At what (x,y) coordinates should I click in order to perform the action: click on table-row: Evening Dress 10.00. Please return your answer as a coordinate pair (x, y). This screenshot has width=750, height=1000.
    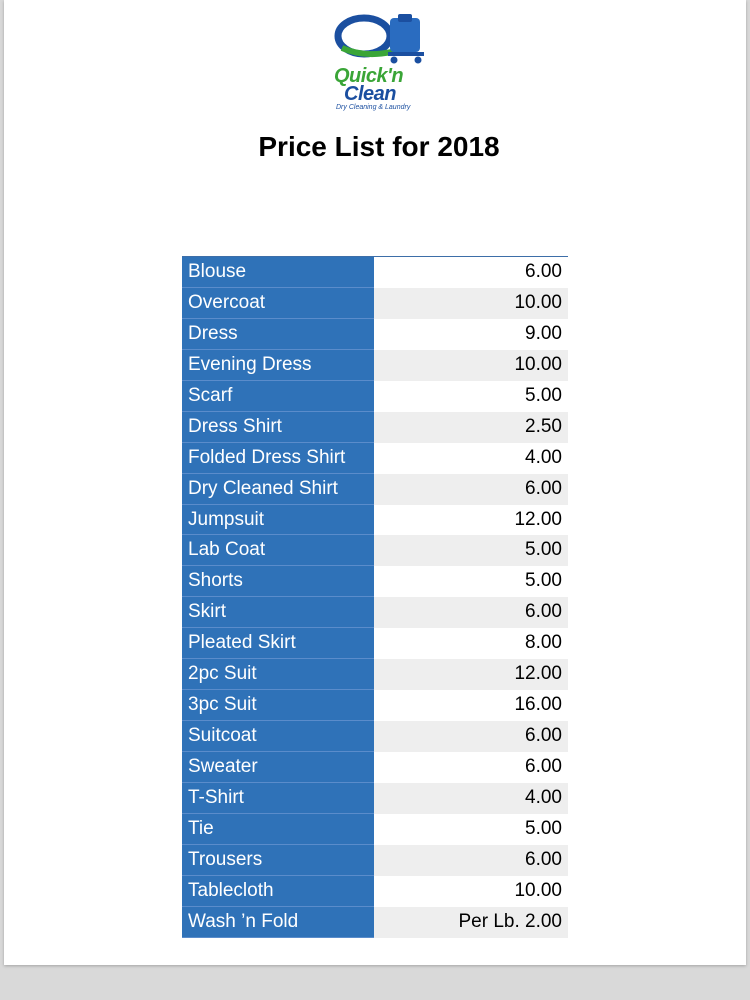
    Looking at the image, I should click on (375, 365).